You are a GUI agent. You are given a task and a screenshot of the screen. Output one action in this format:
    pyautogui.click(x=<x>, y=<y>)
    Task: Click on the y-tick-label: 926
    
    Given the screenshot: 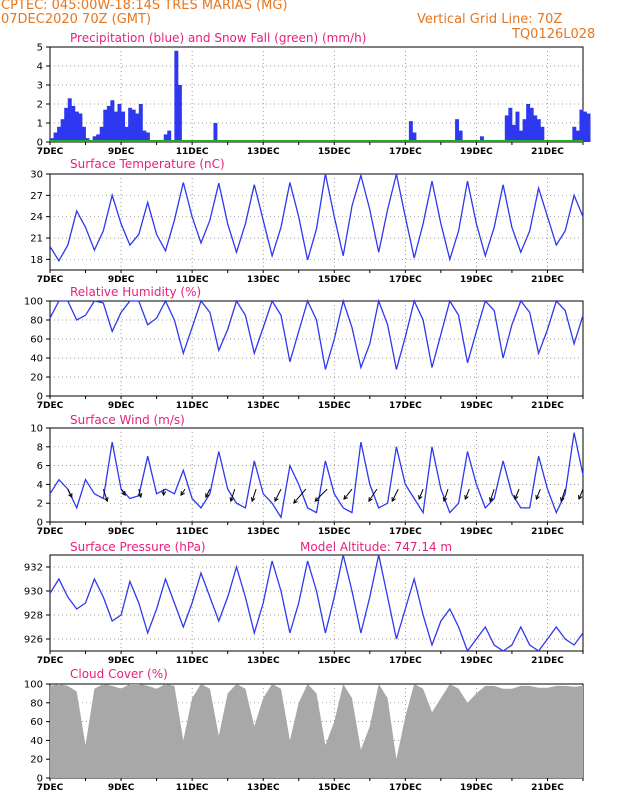 What is the action you would take?
    pyautogui.click(x=33, y=640)
    